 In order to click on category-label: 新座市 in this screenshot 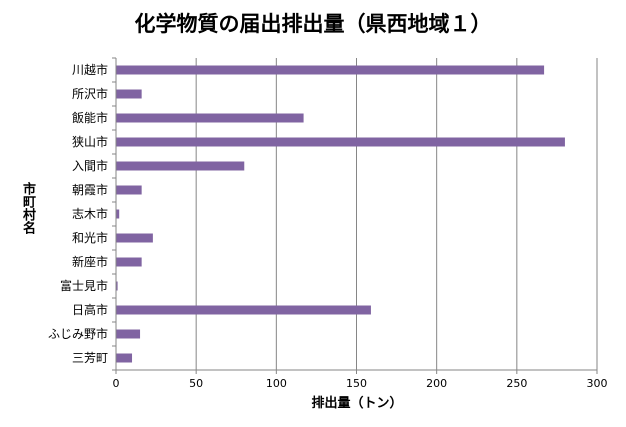, I will do `click(90, 261)`.